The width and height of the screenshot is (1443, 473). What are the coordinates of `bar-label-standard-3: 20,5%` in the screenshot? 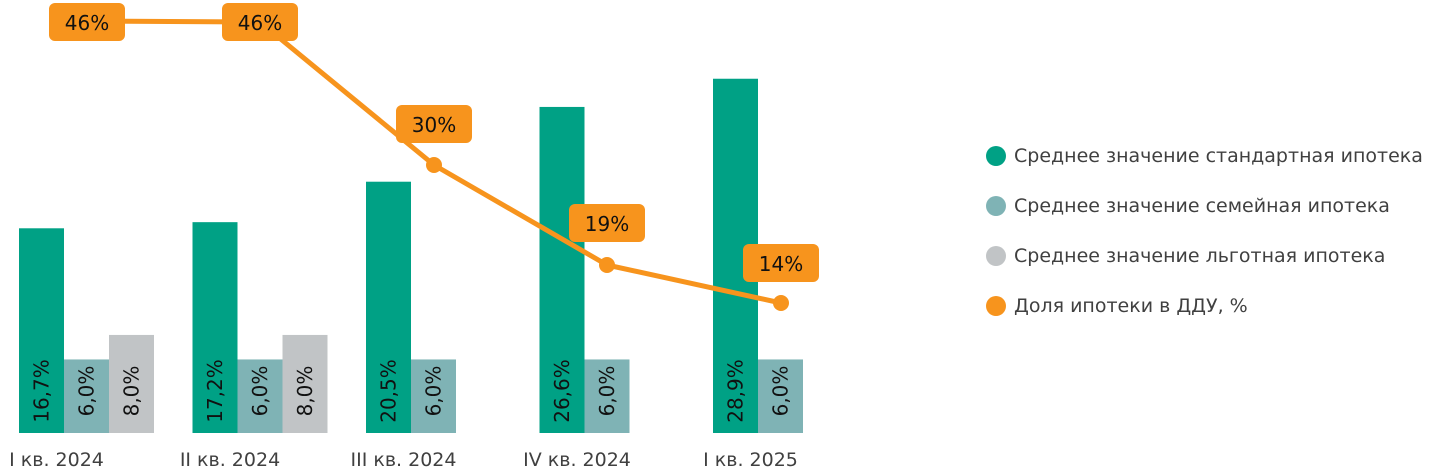 It's located at (389, 391).